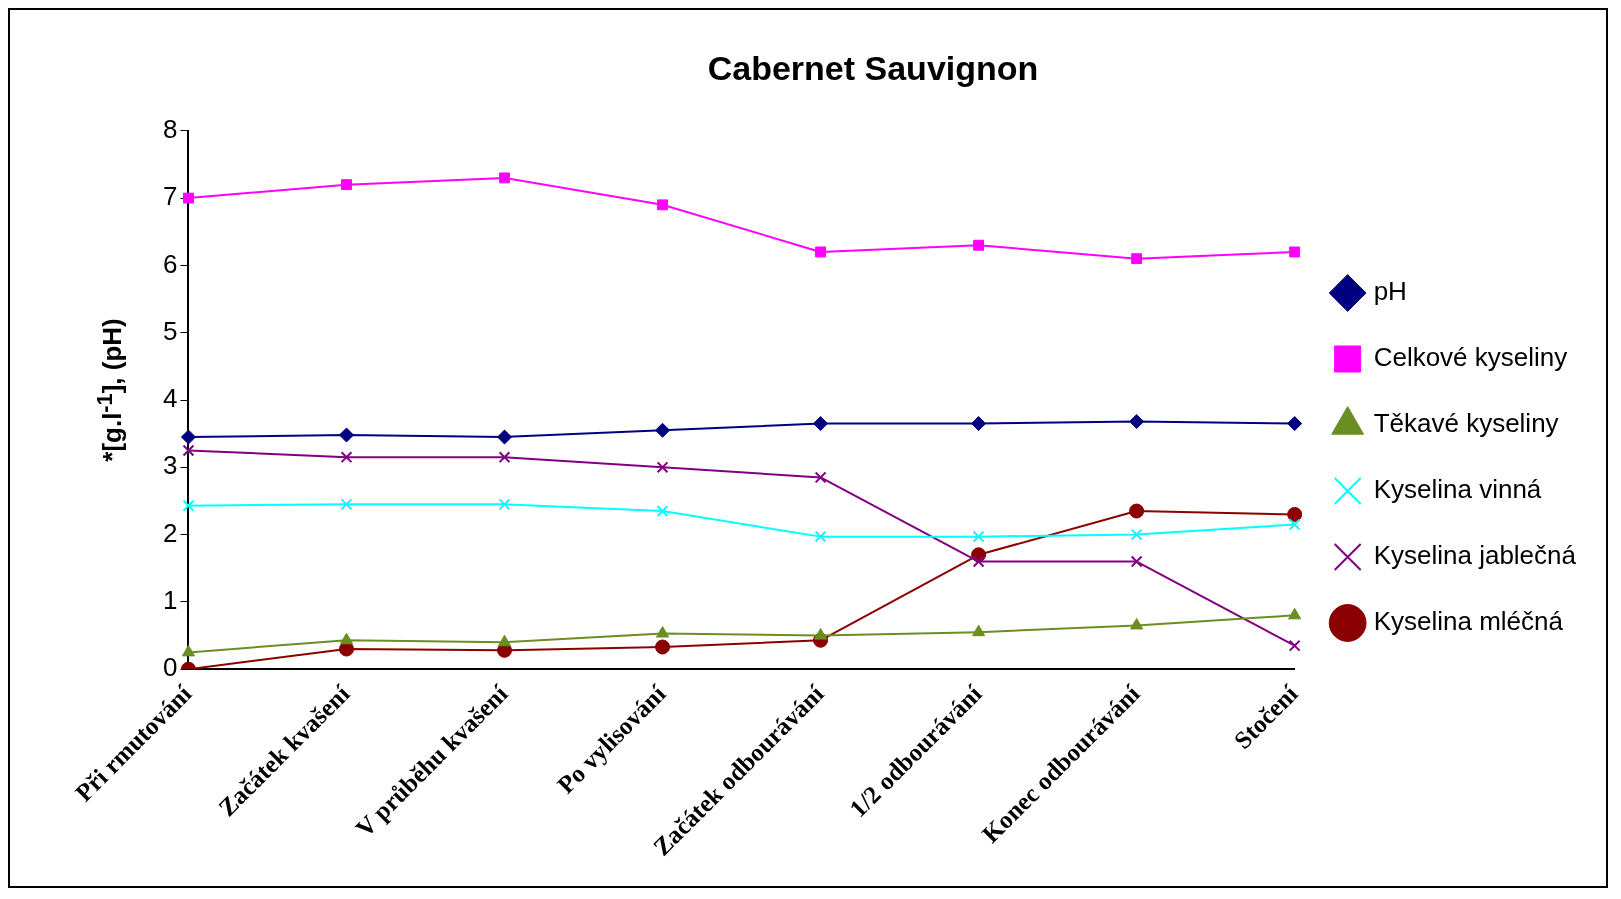 This screenshot has height=899, width=1621. I want to click on y-tick-label: 3, so click(170, 465).